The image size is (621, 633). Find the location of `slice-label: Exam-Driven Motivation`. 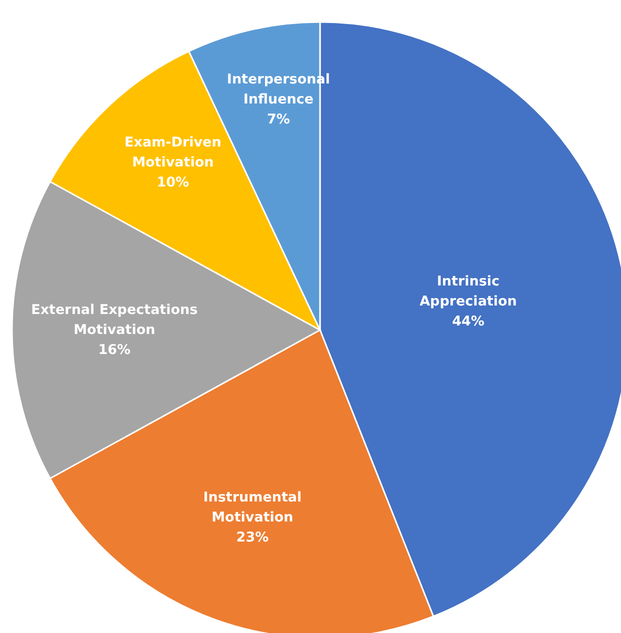

slice-label: Exam-Driven Motivation is located at coordinates (173, 152).